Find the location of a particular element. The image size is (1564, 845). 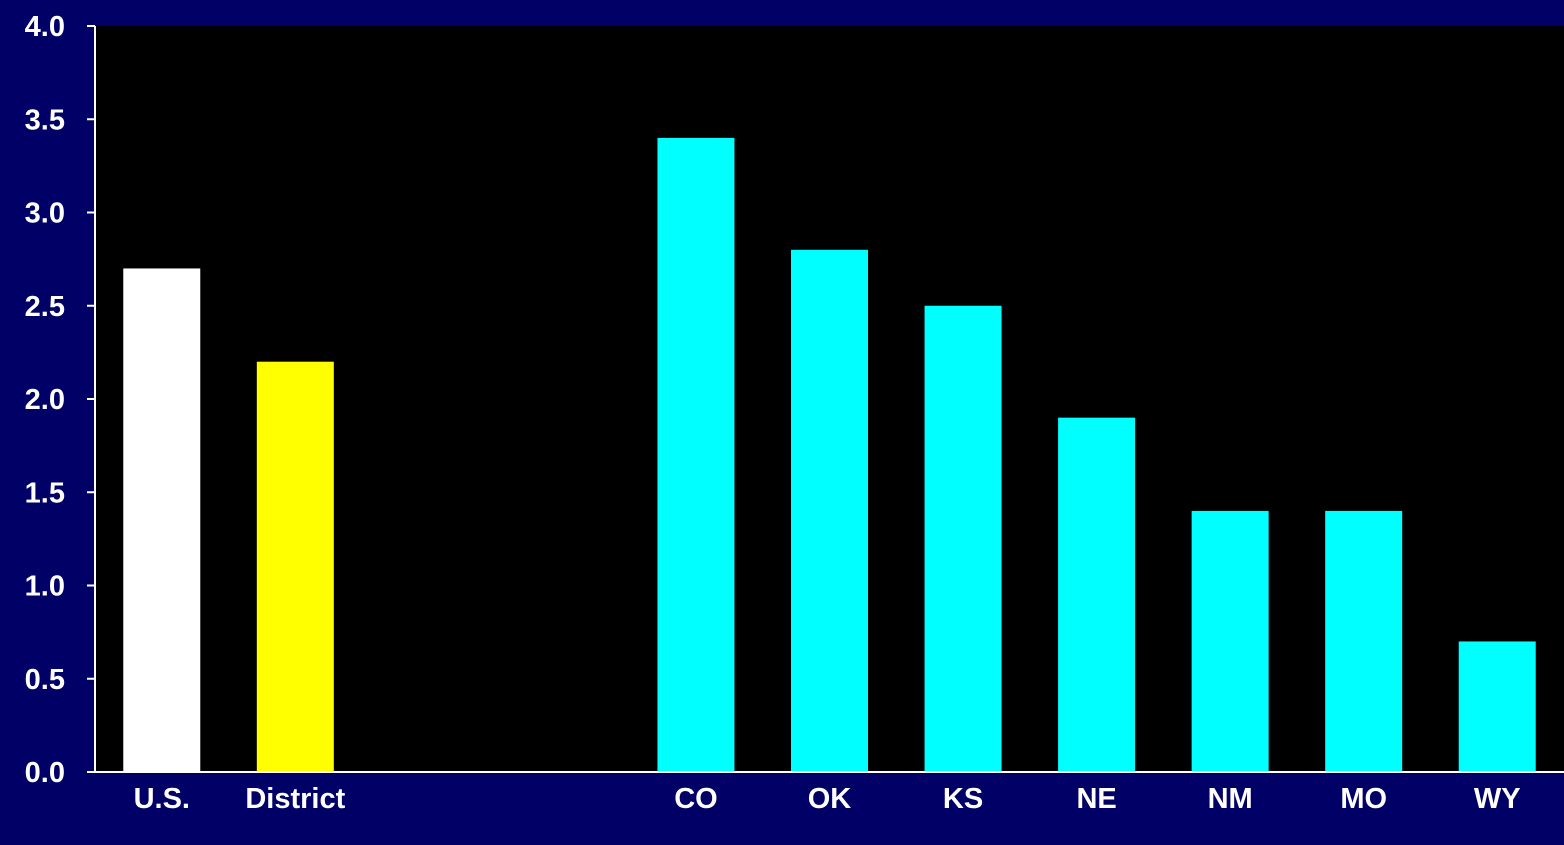

x-axis-labels: U.S. District CO OK KS NE NM MO WY is located at coordinates (827, 799).